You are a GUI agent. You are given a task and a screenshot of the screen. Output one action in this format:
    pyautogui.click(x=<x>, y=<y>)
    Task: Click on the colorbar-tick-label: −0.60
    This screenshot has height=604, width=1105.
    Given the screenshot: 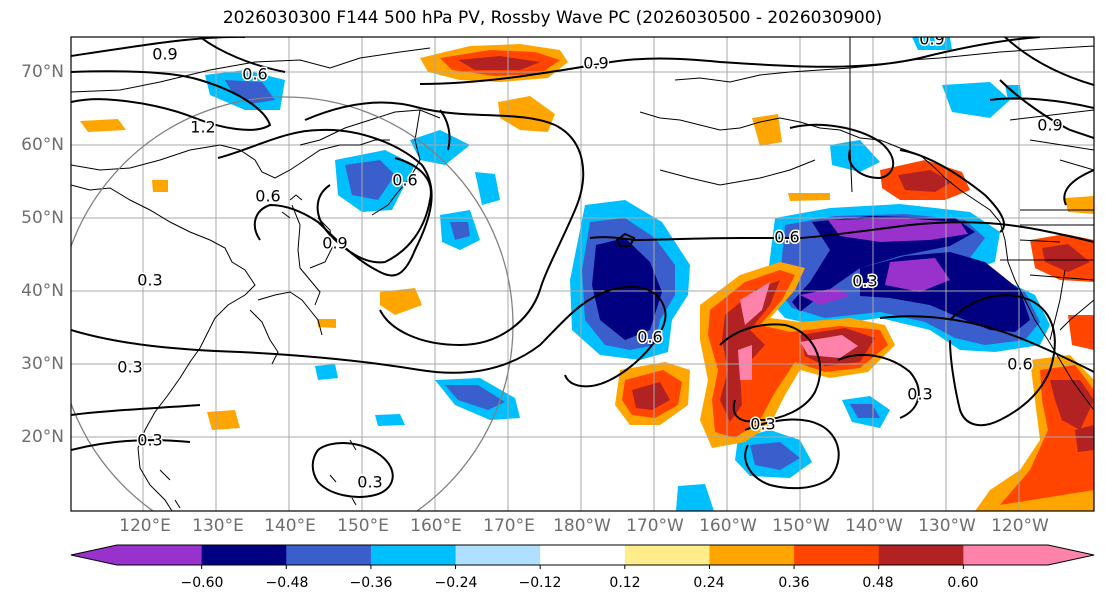 What is the action you would take?
    pyautogui.click(x=202, y=583)
    